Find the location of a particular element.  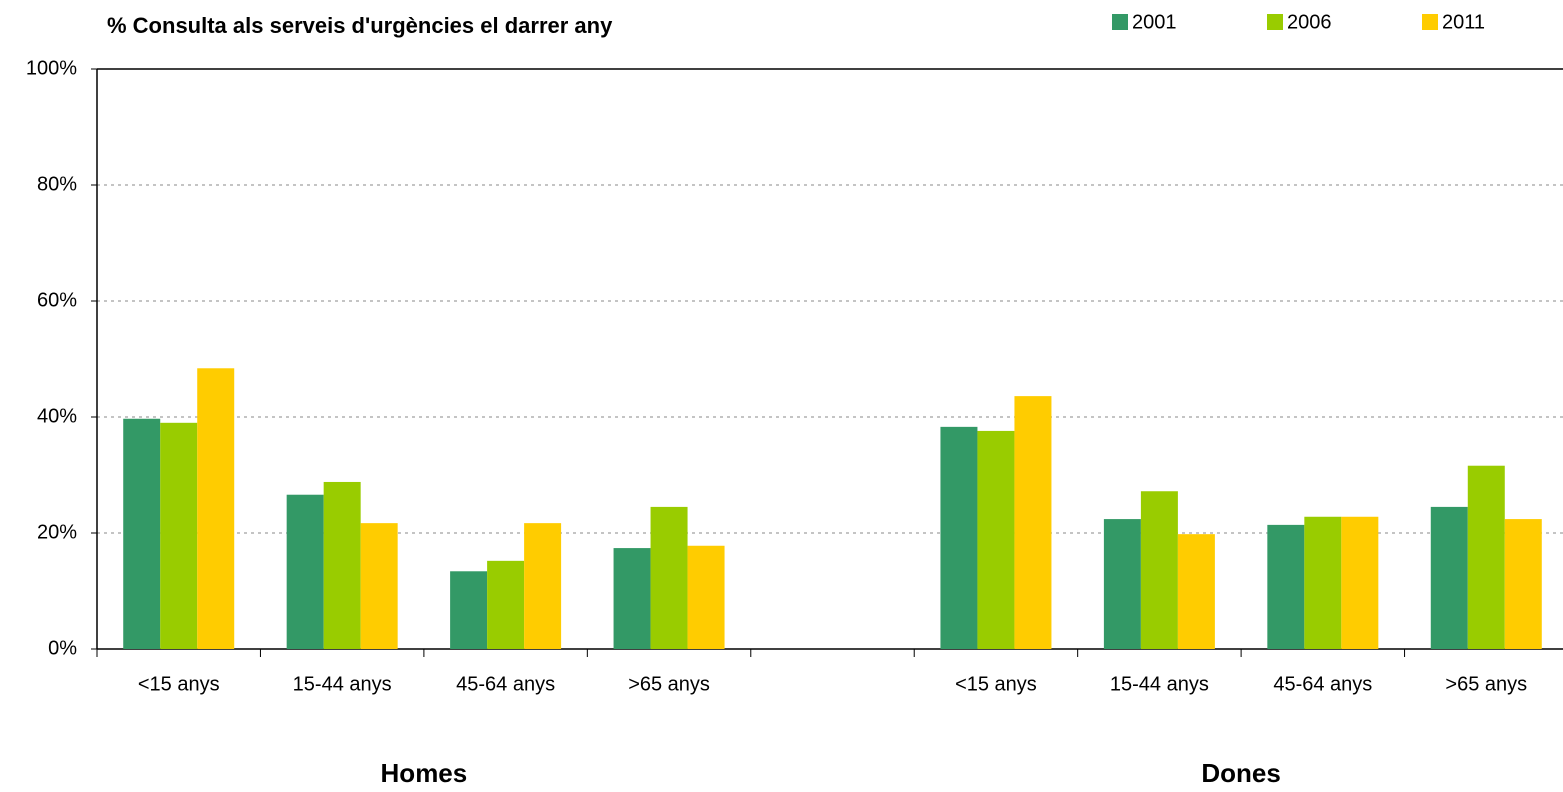

group-label: Homes is located at coordinates (424, 773).